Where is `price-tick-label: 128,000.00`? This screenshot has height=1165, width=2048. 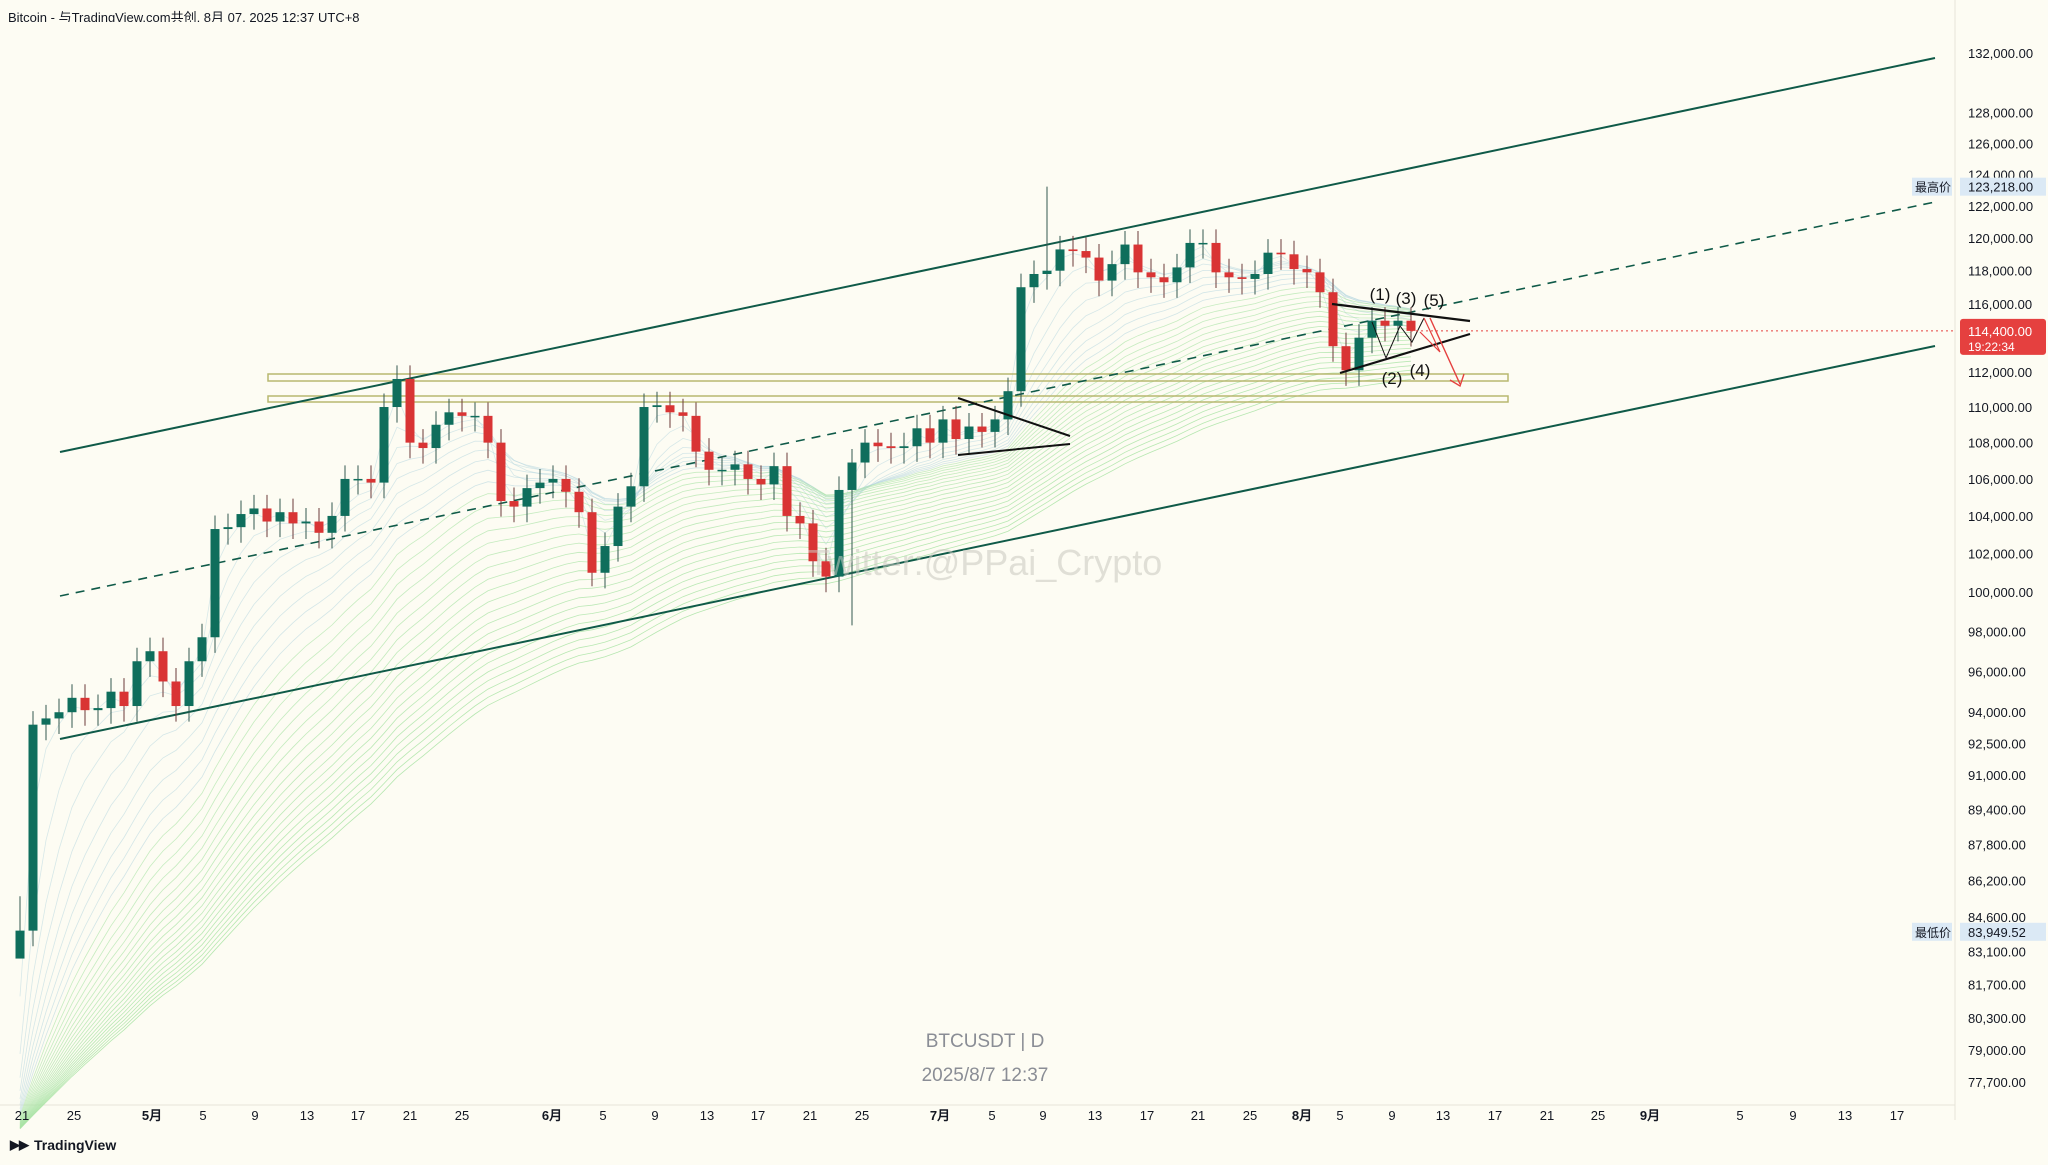 price-tick-label: 128,000.00 is located at coordinates (2000, 113).